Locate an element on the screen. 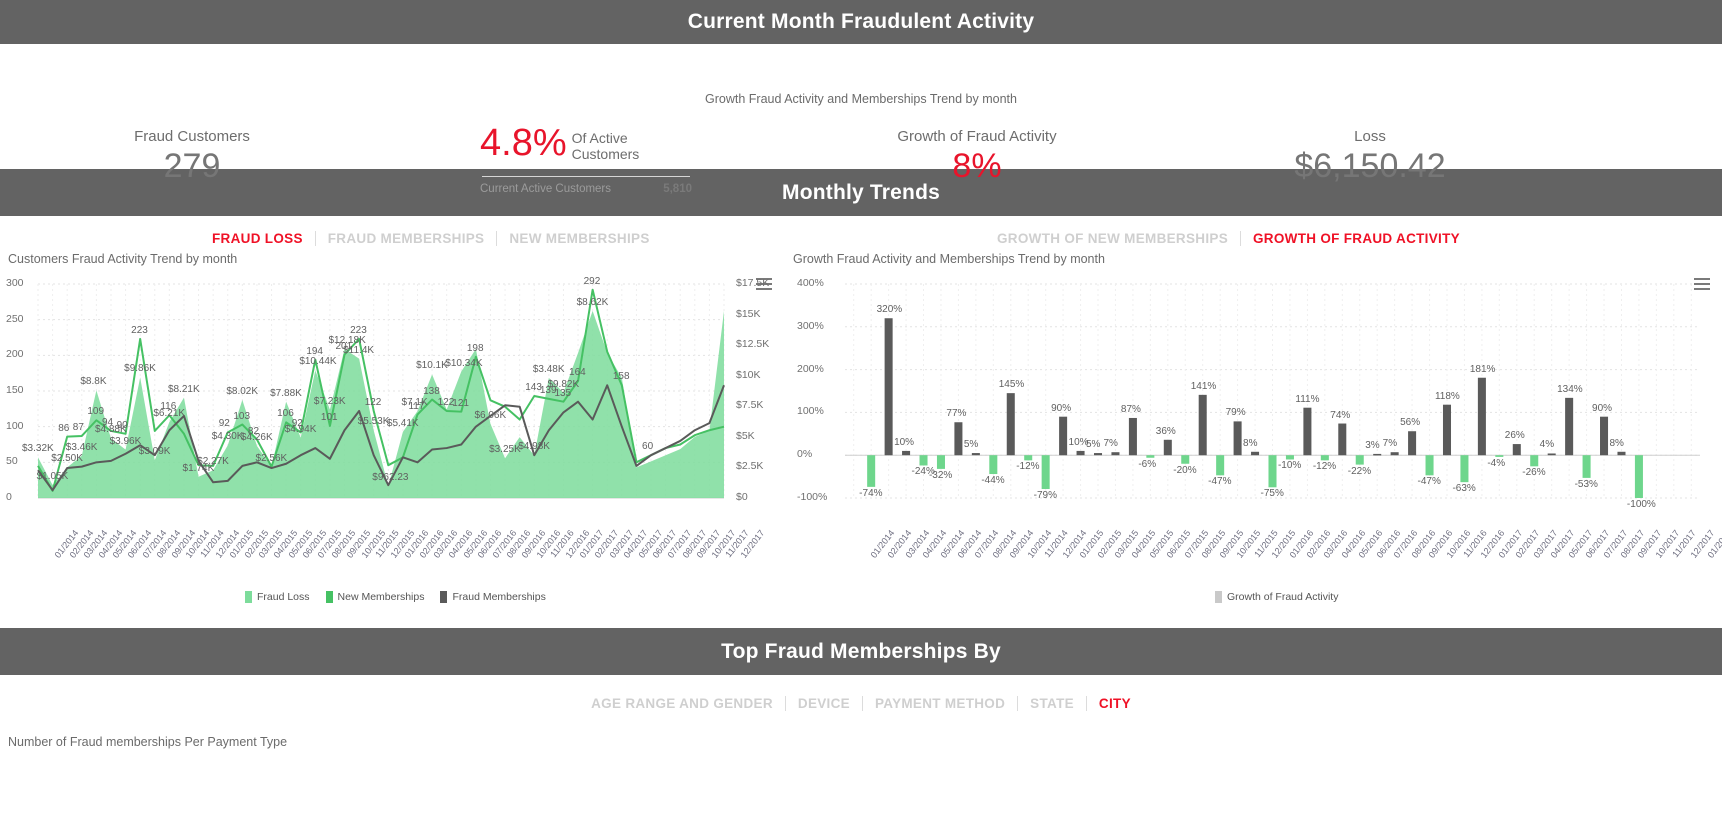 Image resolution: width=1722 pixels, height=828 pixels. tab-growth-of-fraud-activity: GROWTH OF FRAUD ACTIVITY is located at coordinates (1356, 238).